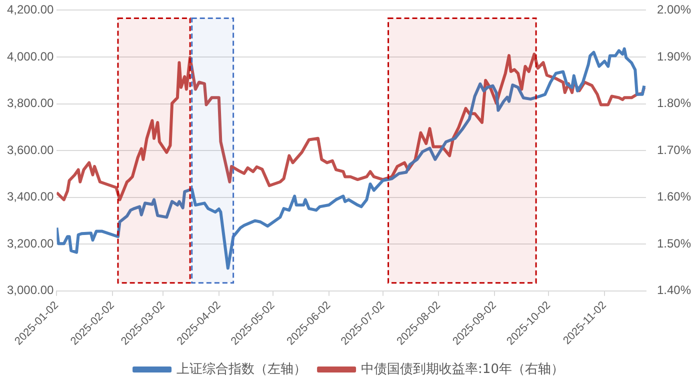 The width and height of the screenshot is (700, 386). Describe the element at coordinates (30, 149) in the screenshot. I see `y-tick-label: 3,600.00` at that location.